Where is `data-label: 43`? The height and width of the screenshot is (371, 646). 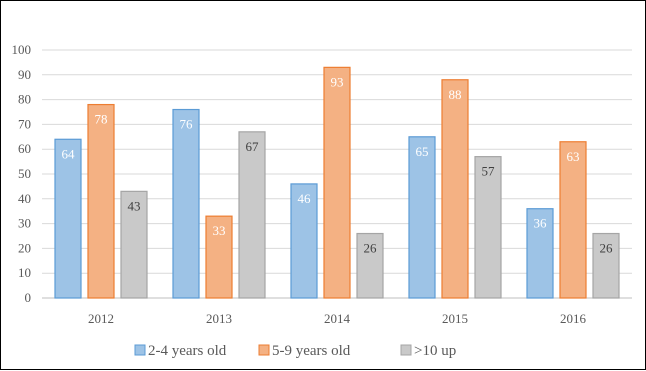
data-label: 43 is located at coordinates (134, 205).